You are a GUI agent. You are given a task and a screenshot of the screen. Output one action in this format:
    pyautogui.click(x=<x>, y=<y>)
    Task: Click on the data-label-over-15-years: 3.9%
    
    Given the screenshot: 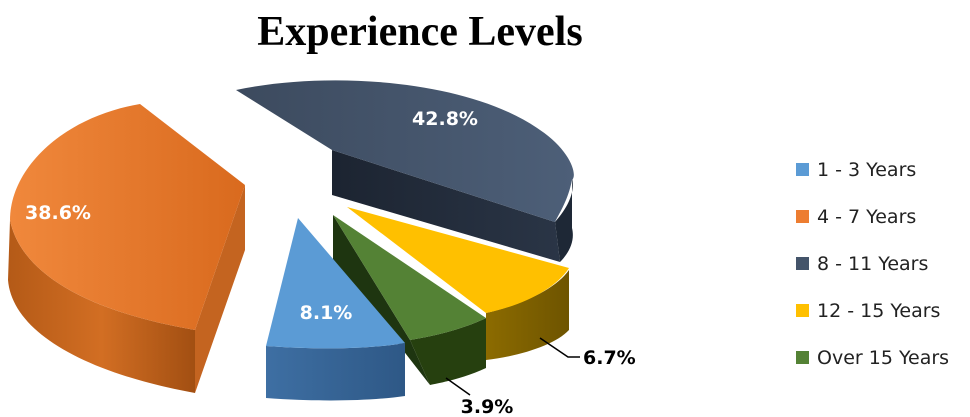 What is the action you would take?
    pyautogui.click(x=487, y=406)
    